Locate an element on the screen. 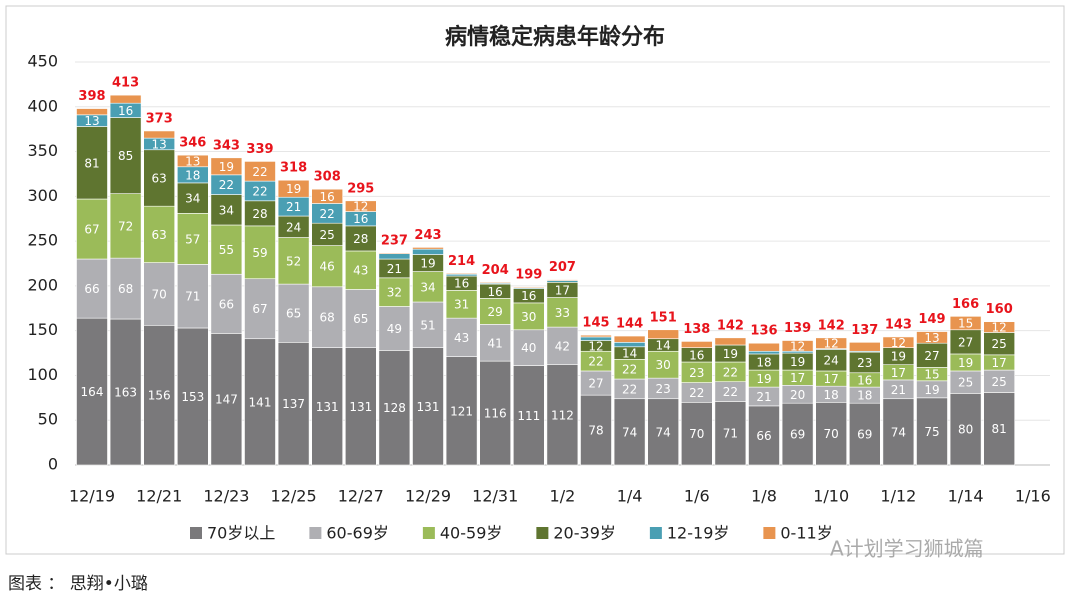 This screenshot has height=600, width=1080. total-label: 346 is located at coordinates (192, 143).